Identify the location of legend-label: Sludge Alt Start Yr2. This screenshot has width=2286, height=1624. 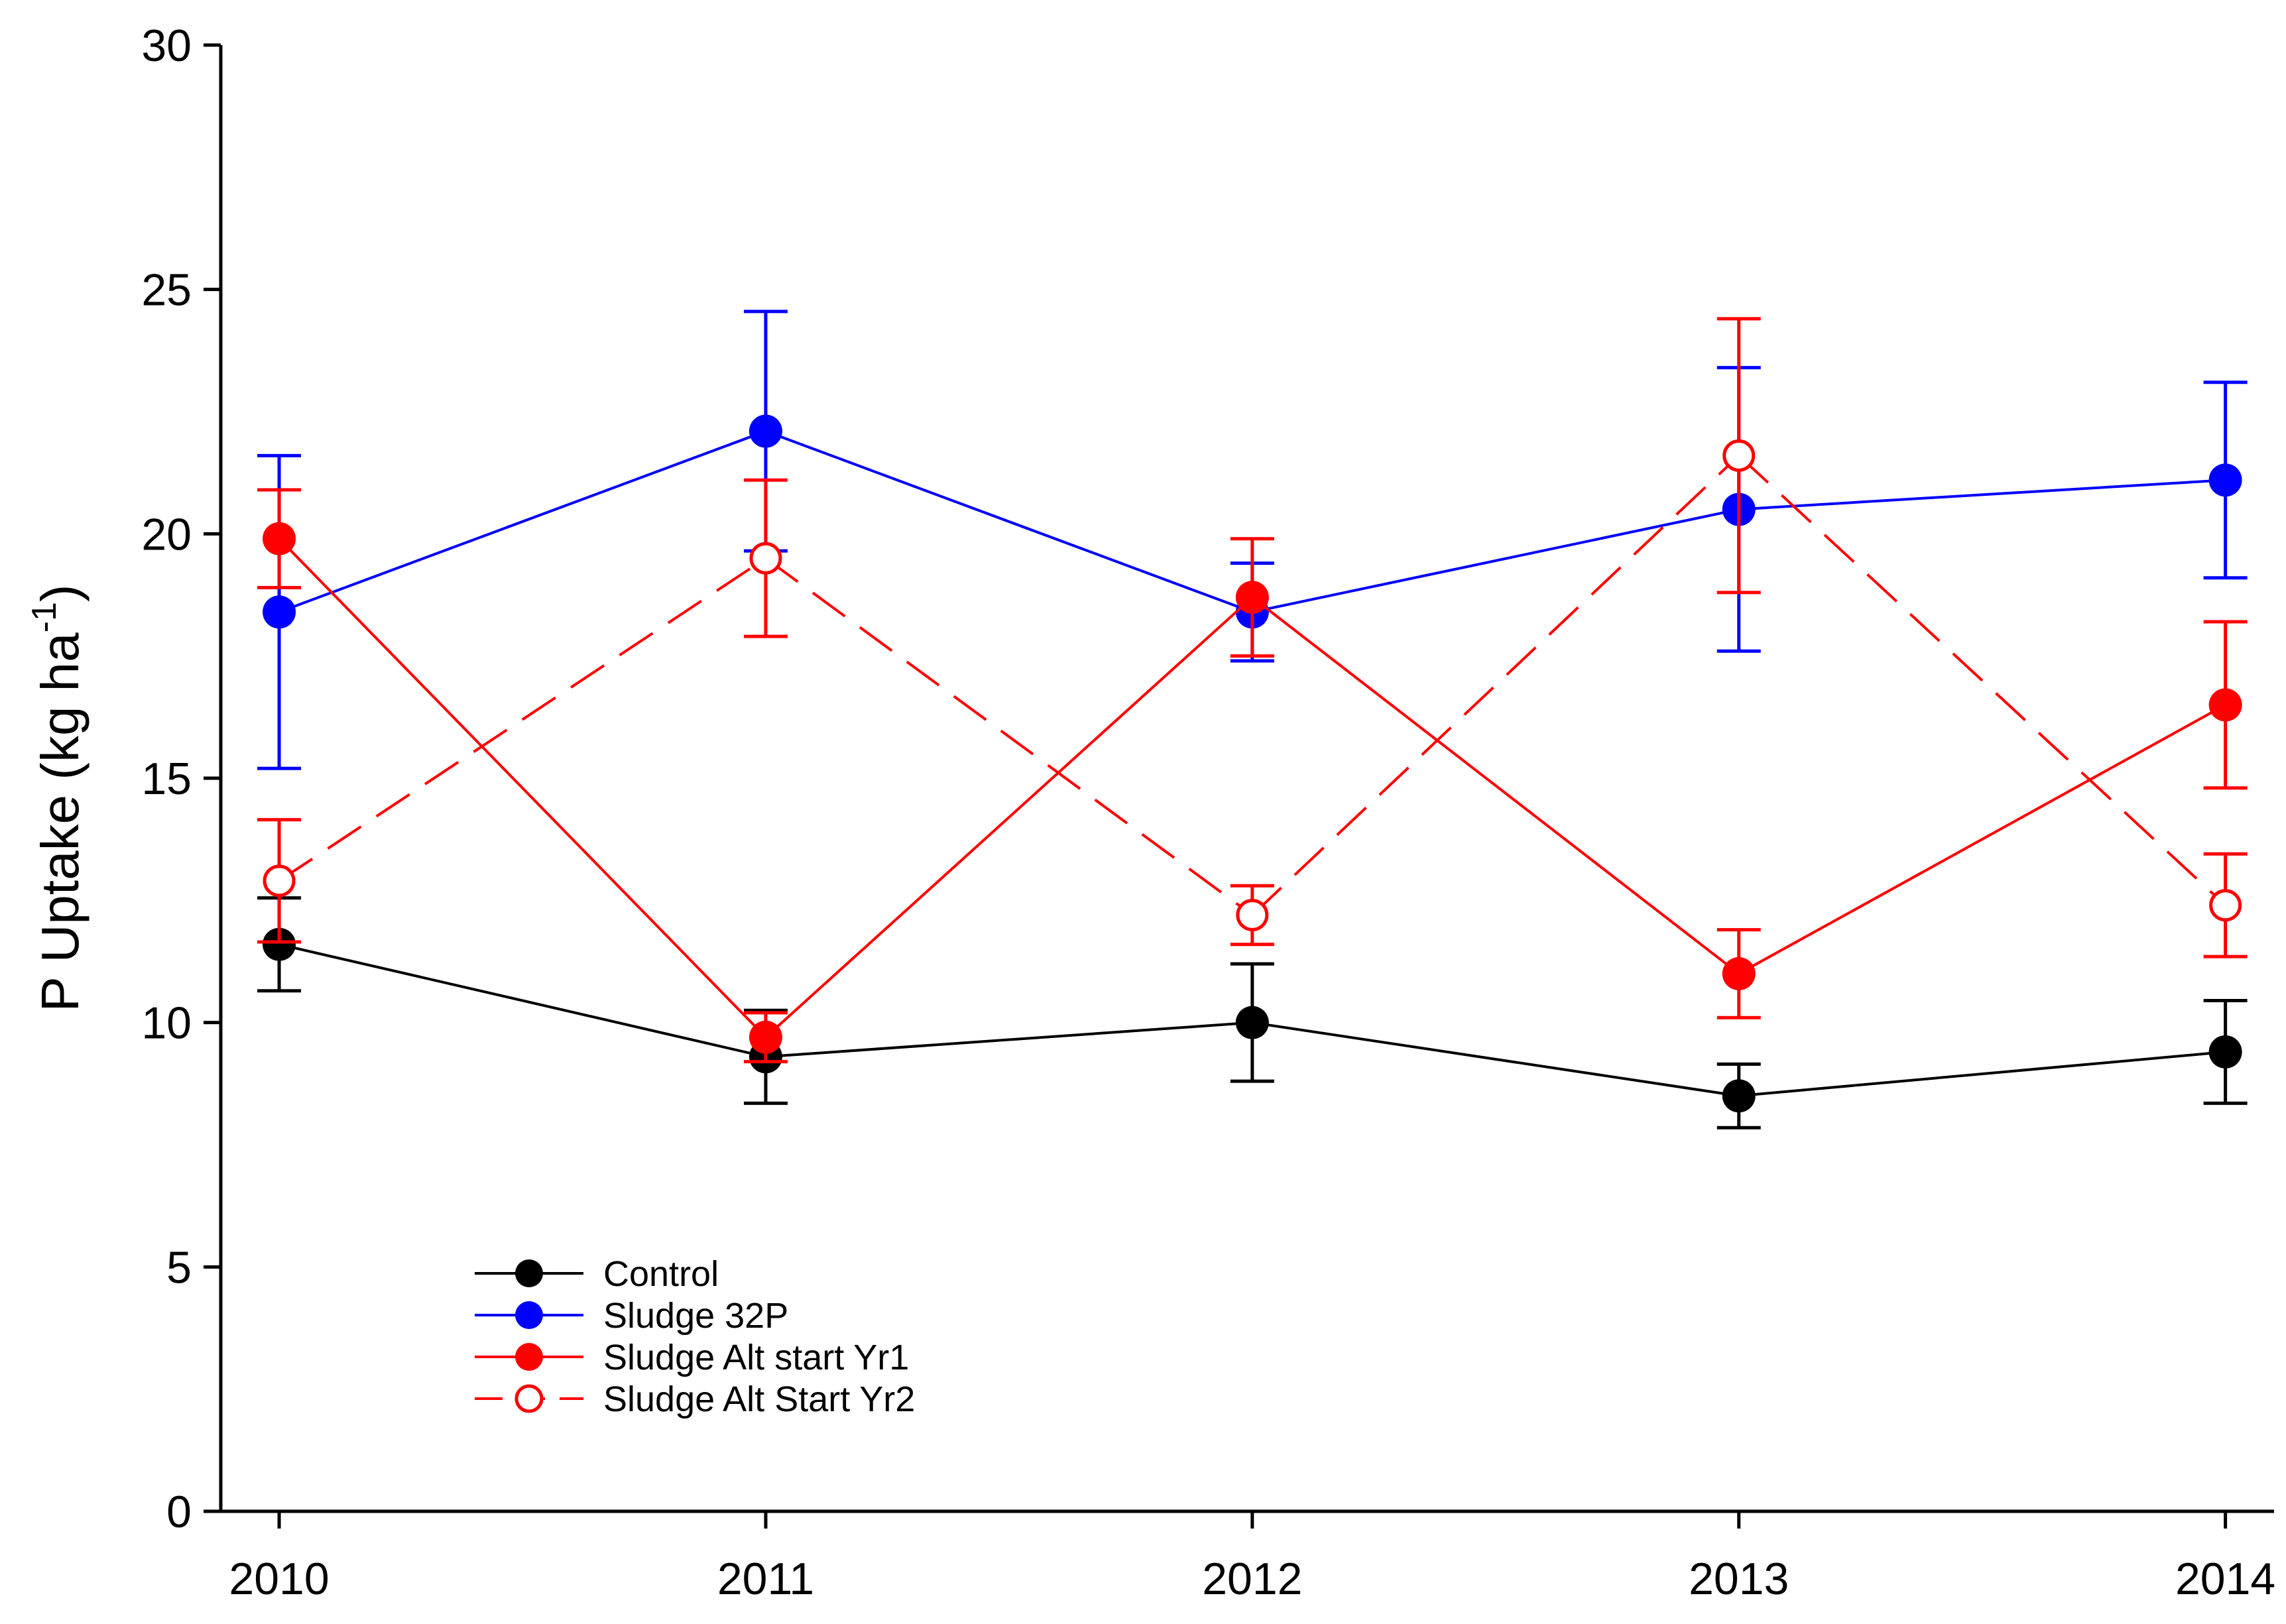
(759, 1399).